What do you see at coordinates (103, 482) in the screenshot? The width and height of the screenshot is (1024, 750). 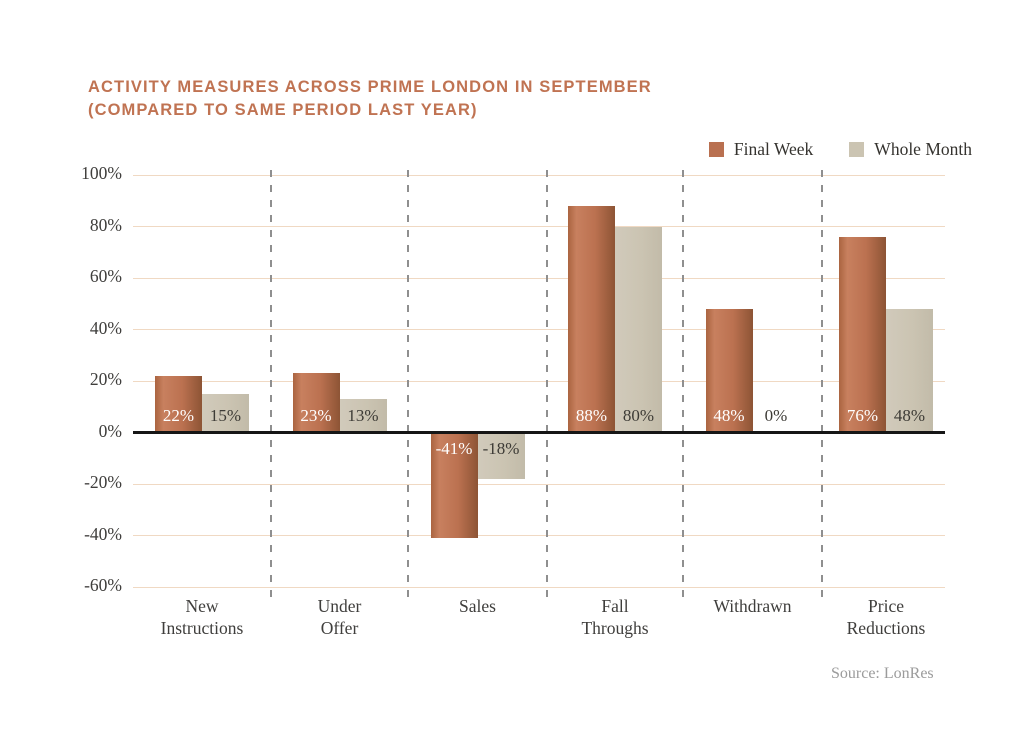 I see `y-axis-tick-label: -20%` at bounding box center [103, 482].